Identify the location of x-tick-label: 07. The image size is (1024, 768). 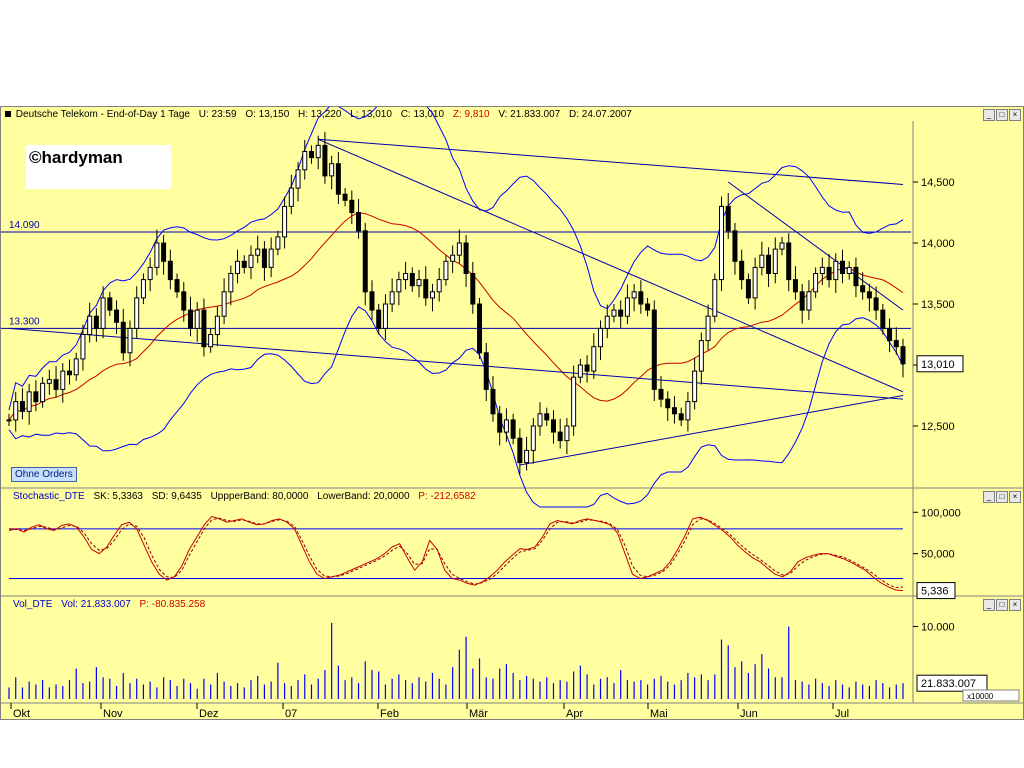
(291, 713).